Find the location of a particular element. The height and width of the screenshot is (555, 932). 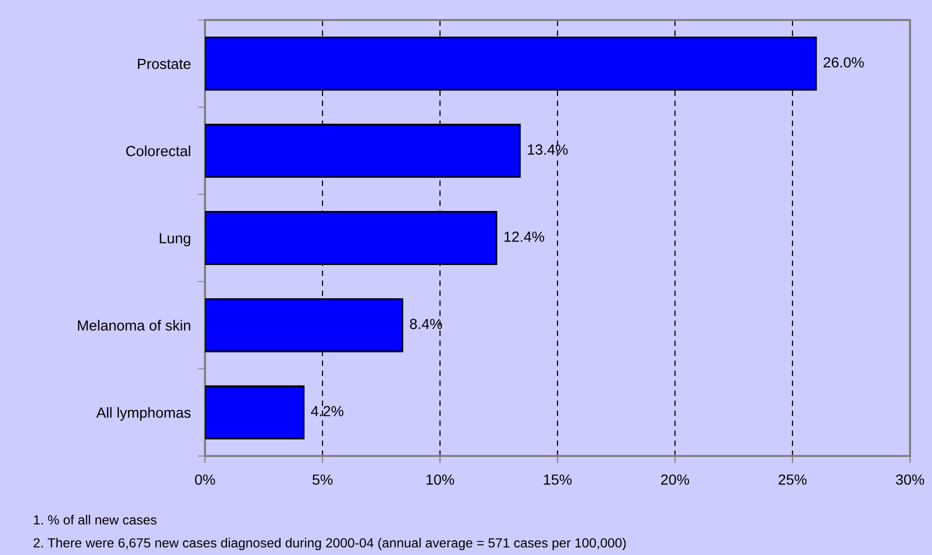

x-tick-label: 0% is located at coordinates (205, 479).